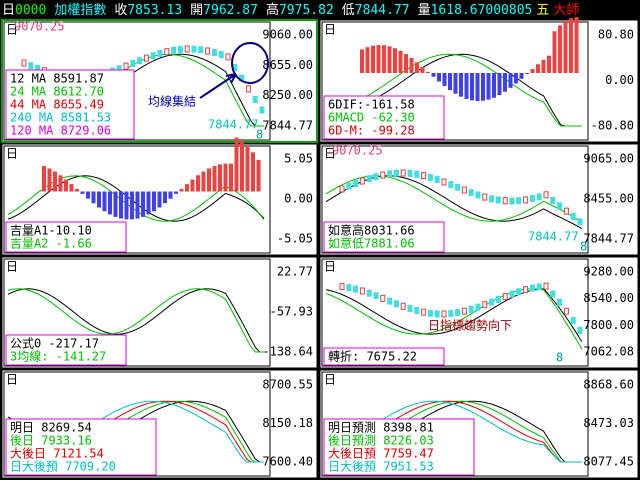 This screenshot has height=480, width=640. Describe the element at coordinates (608, 298) in the screenshot. I see `y-tick-label: 8540.00` at that location.